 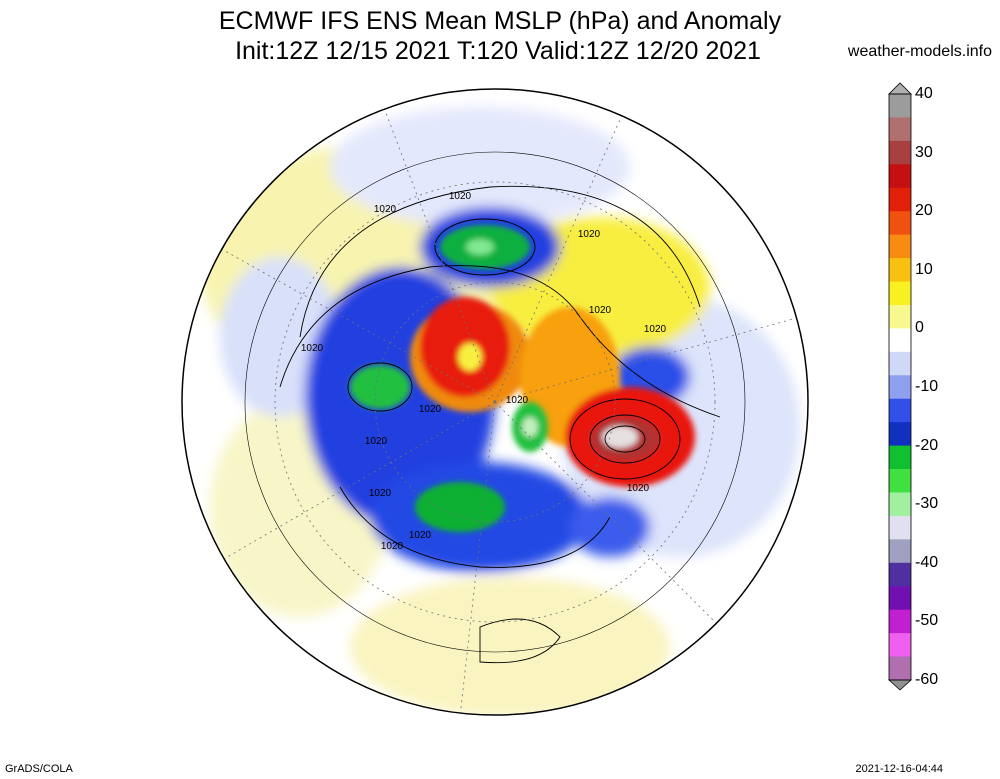 I want to click on colorbar-label: 40, so click(x=924, y=93).